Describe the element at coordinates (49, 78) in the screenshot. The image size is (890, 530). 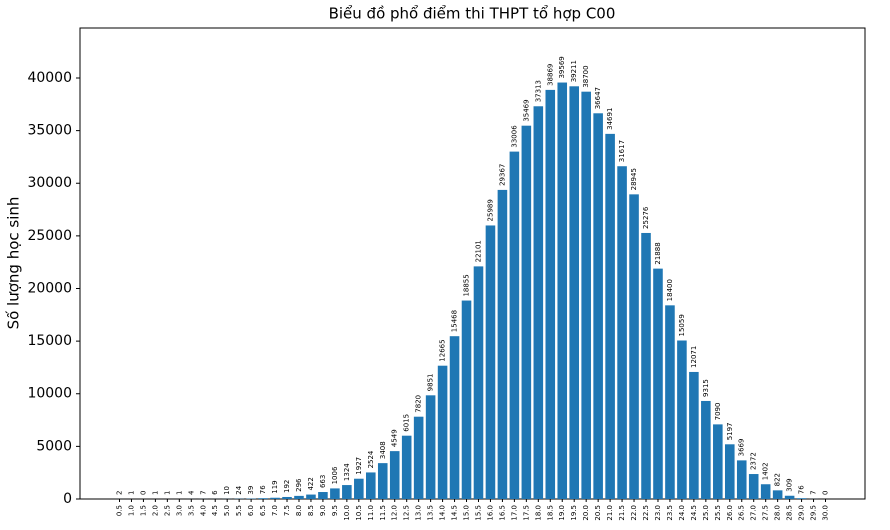
I see `y-tick-label: 40000` at that location.